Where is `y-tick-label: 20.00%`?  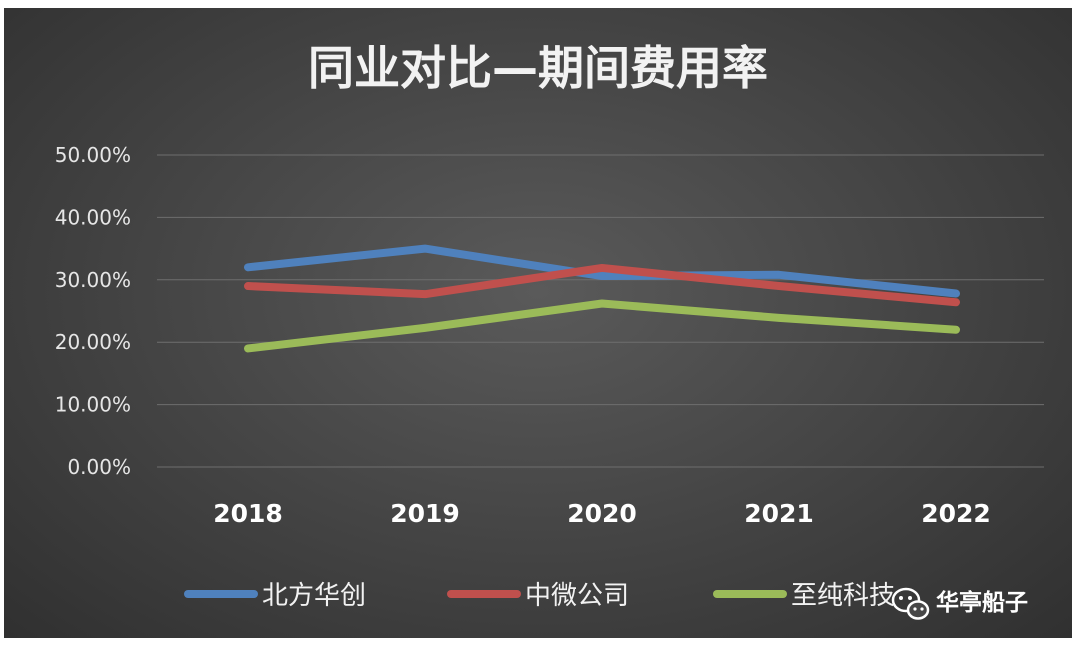 y-tick-label: 20.00% is located at coordinates (93, 342).